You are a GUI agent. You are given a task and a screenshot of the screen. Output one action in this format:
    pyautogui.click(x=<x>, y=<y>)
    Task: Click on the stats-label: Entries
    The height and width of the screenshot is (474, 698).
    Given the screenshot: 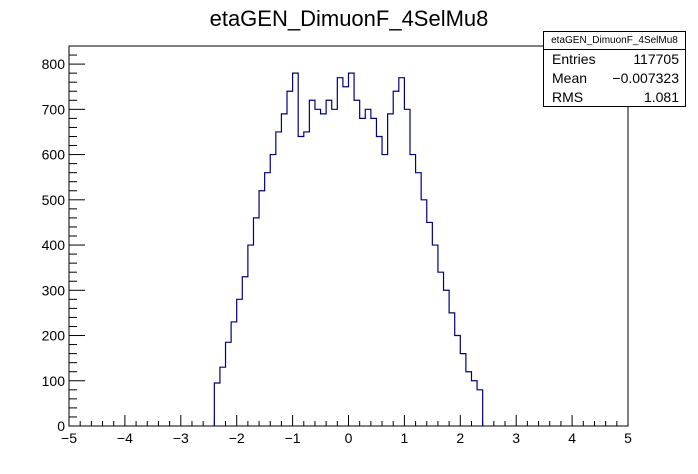 What is the action you would take?
    pyautogui.click(x=574, y=59)
    